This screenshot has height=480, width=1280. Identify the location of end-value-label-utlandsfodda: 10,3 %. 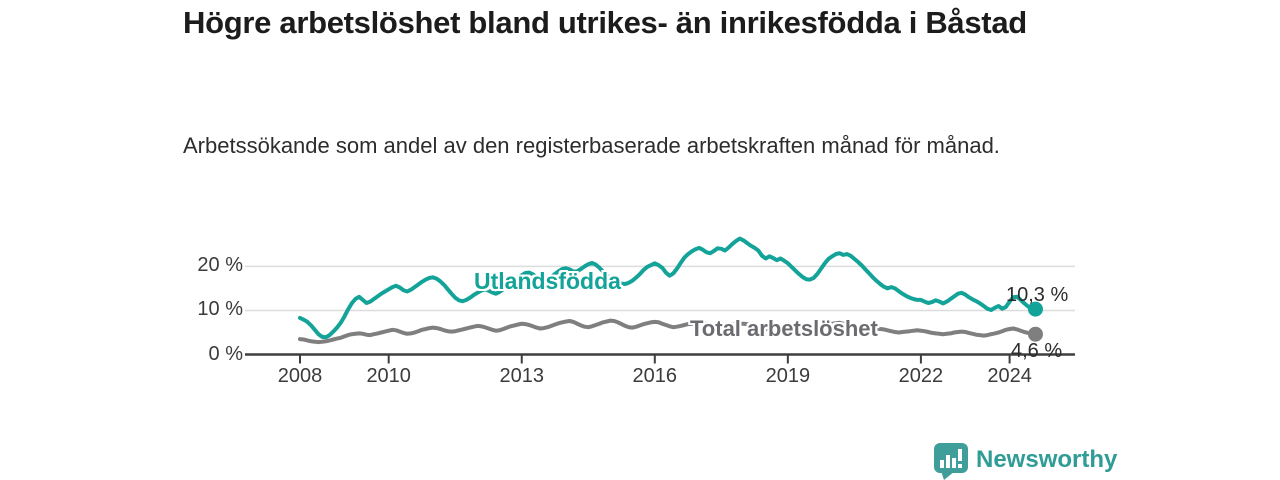
(1037, 295).